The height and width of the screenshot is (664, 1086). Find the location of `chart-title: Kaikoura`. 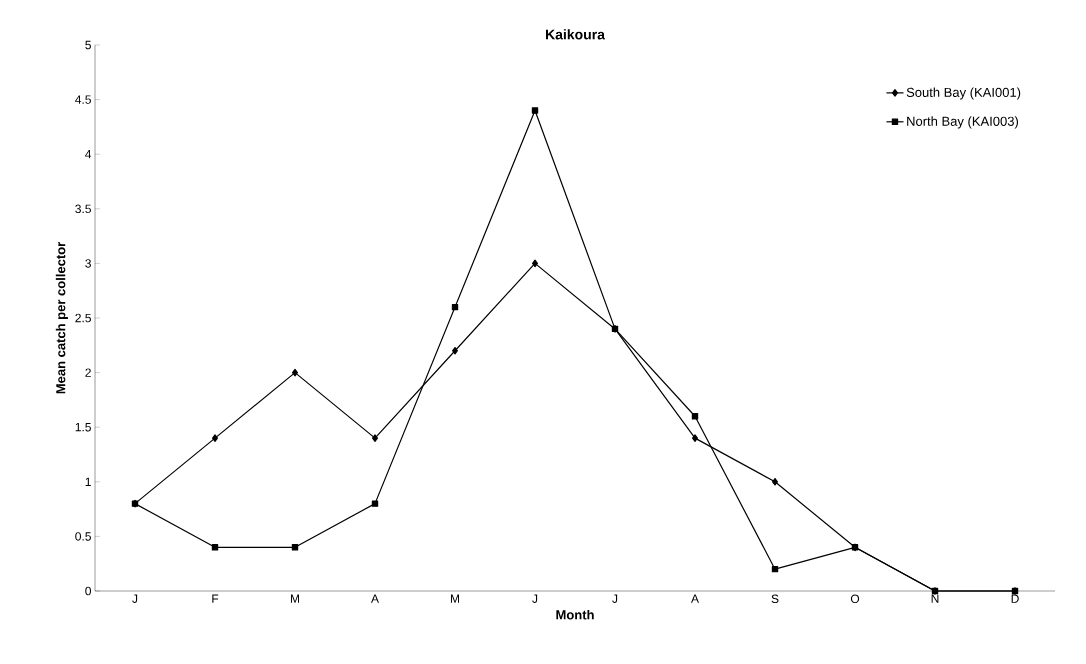

chart-title: Kaikoura is located at coordinates (575, 34).